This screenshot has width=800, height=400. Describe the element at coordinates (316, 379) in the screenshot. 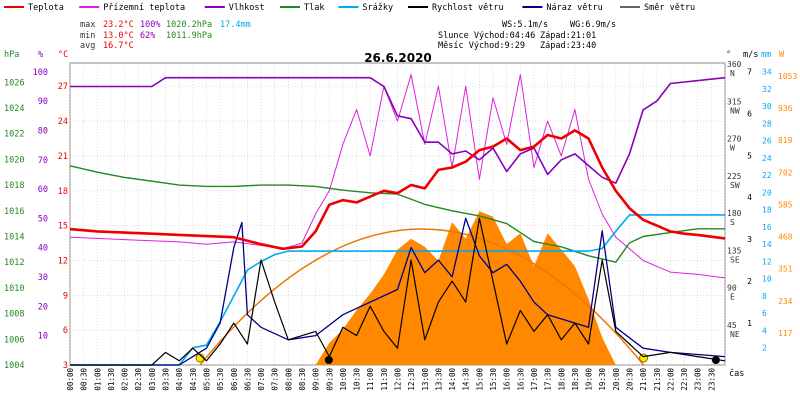

I see `tick-x: 09:00` at that location.